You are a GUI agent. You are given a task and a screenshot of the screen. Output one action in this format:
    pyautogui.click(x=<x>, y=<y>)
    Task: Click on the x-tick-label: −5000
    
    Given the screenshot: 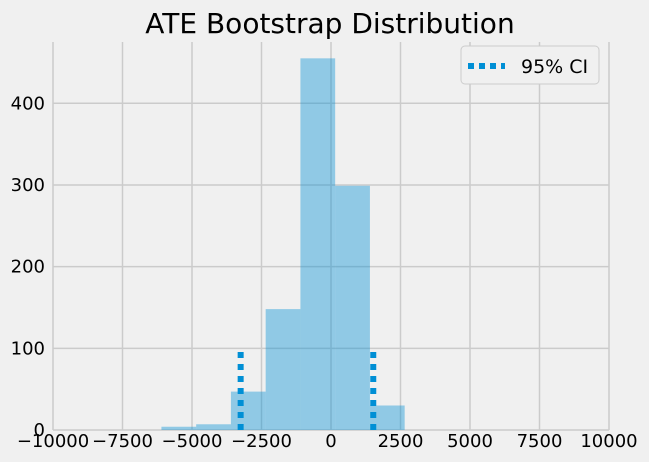 What is the action you would take?
    pyautogui.click(x=192, y=441)
    